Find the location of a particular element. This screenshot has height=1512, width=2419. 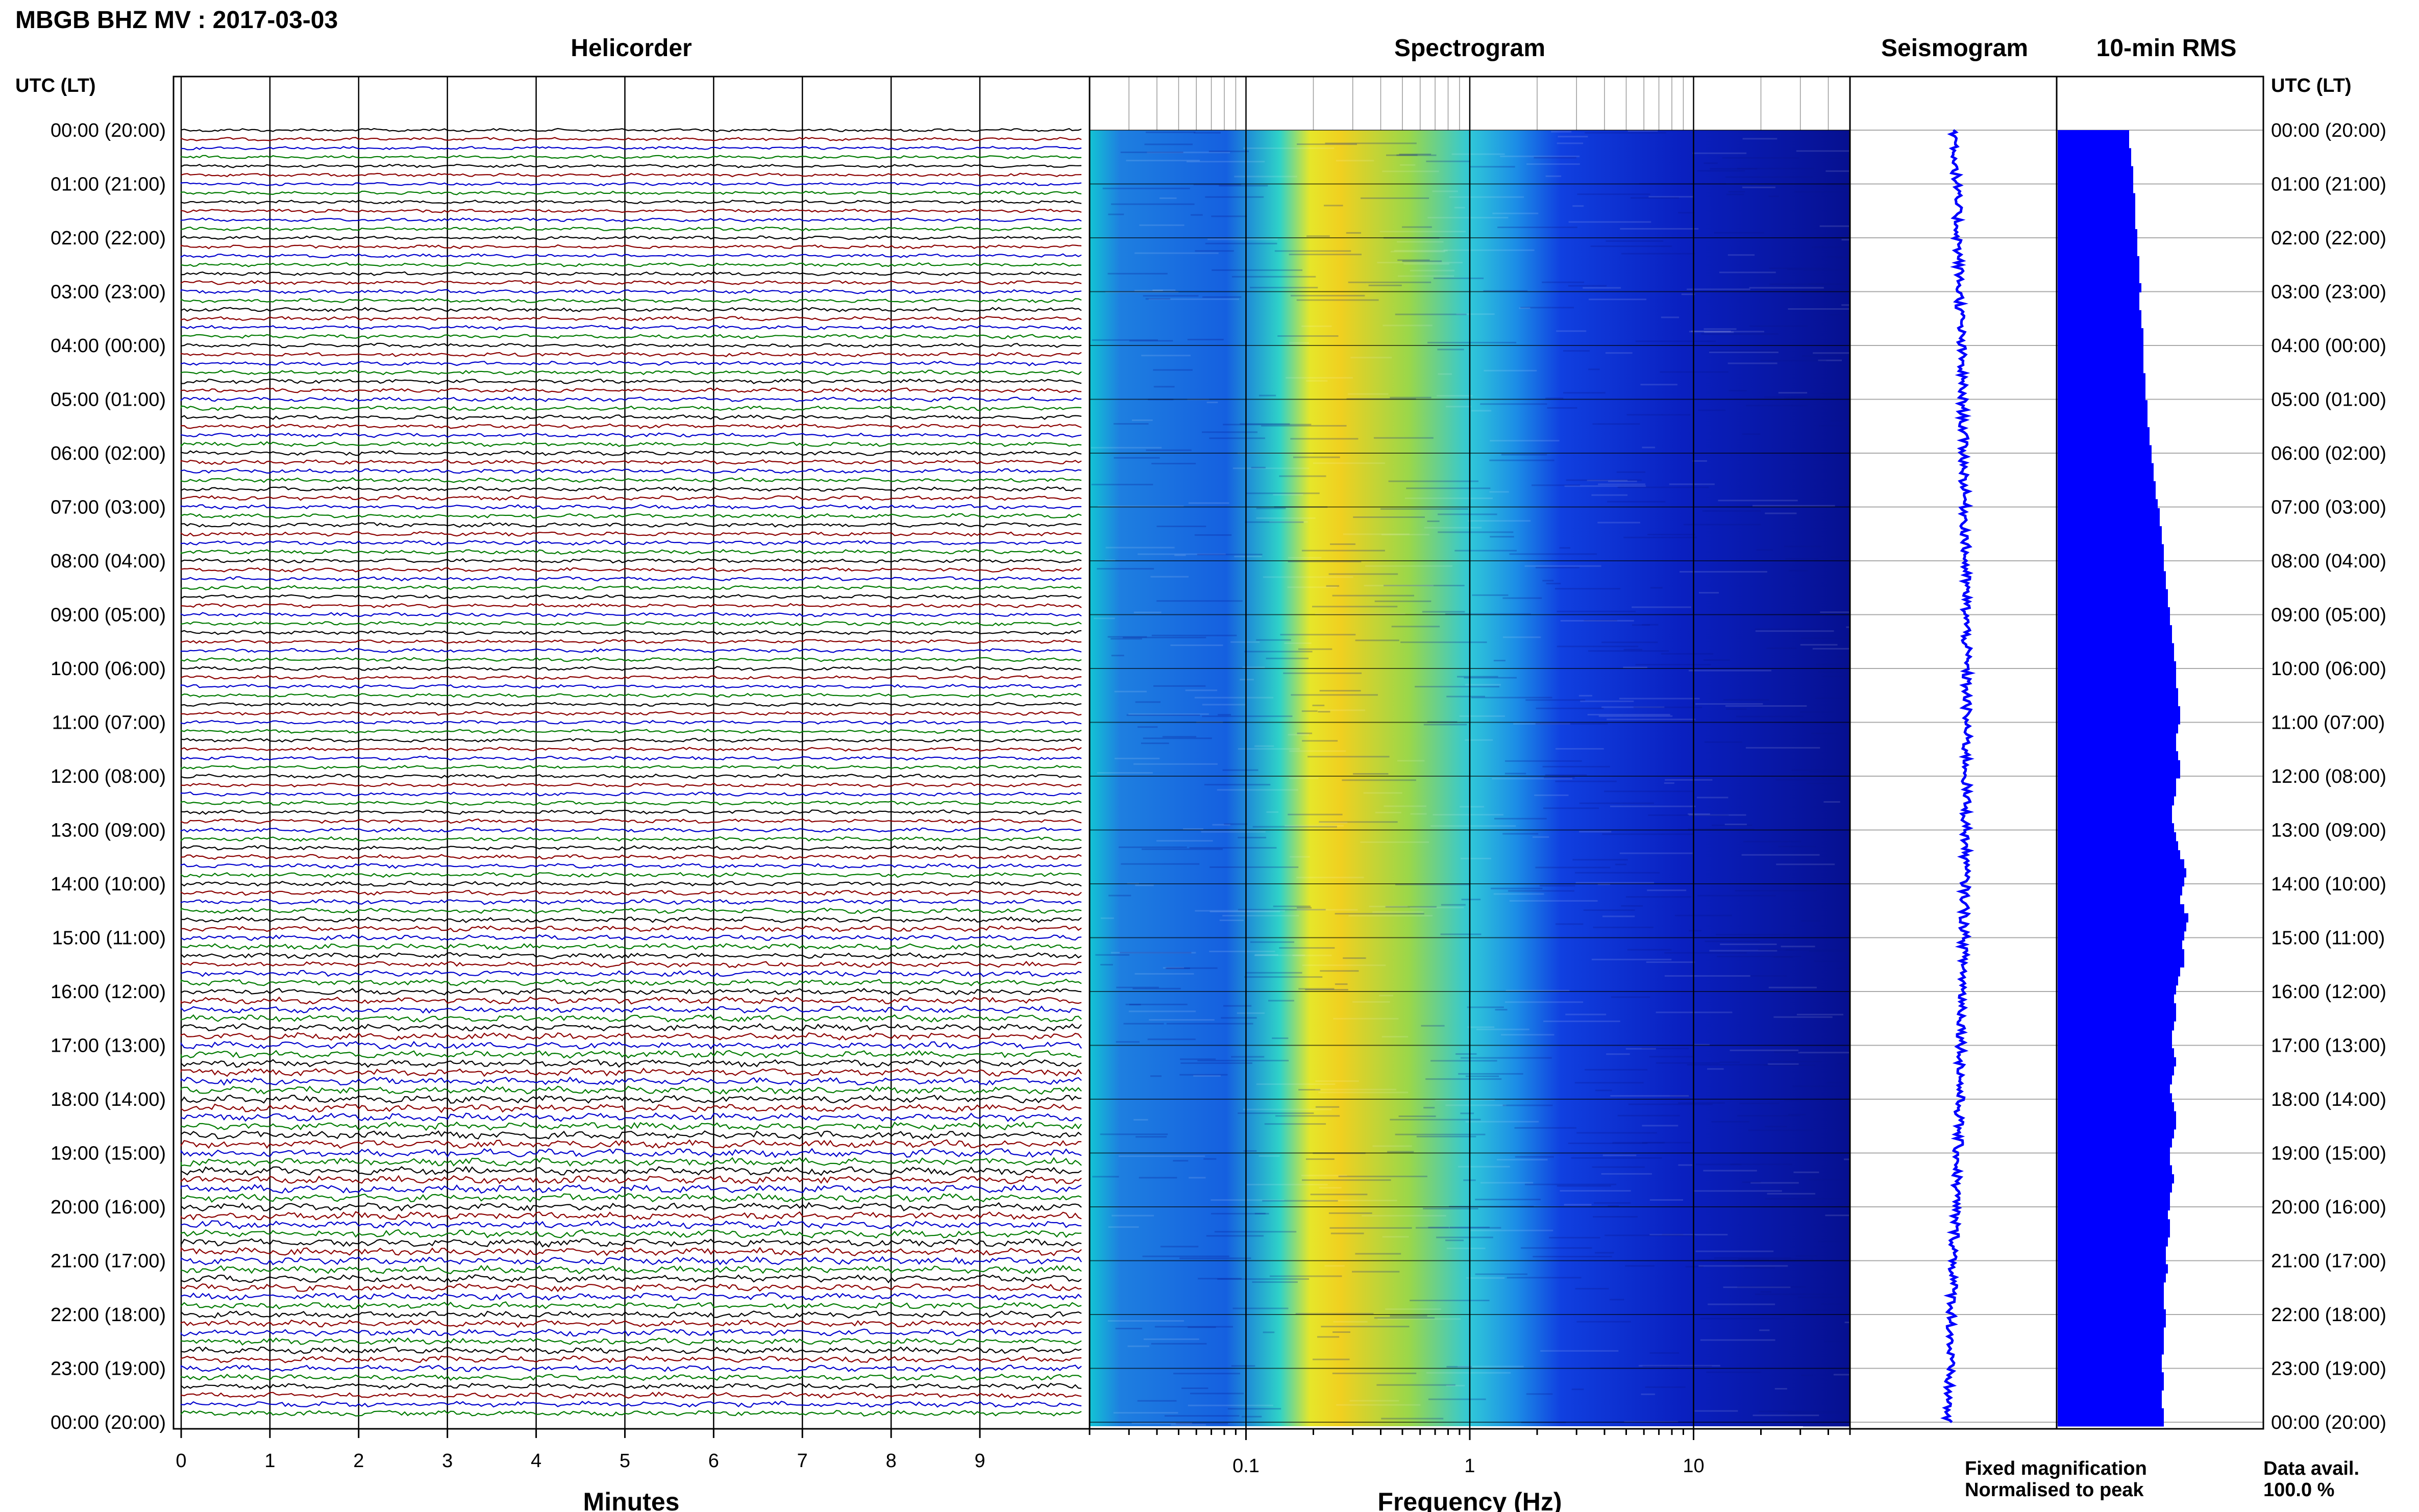

utc-label-right: UTC (LT) is located at coordinates (2311, 85).